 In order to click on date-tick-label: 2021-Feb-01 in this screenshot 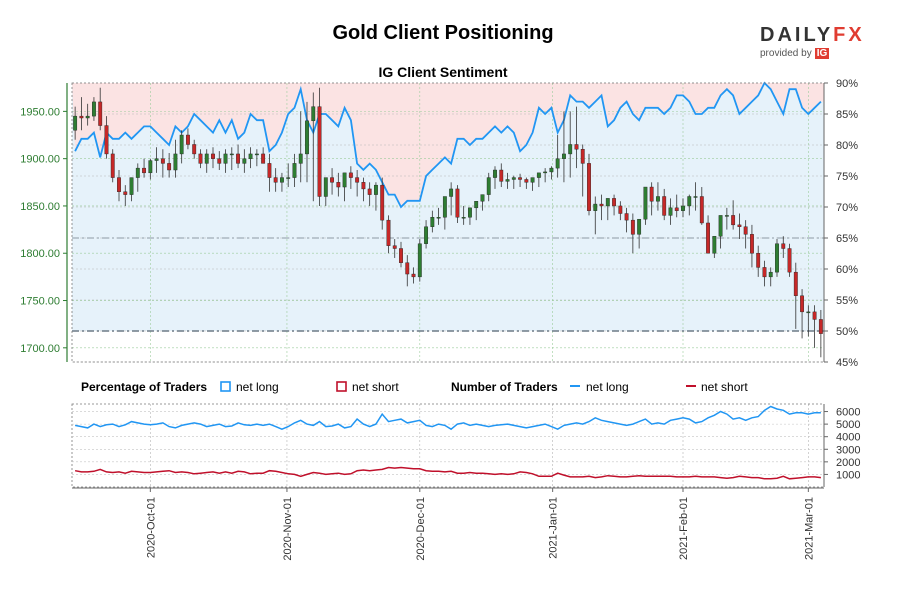, I will do `click(684, 528)`.